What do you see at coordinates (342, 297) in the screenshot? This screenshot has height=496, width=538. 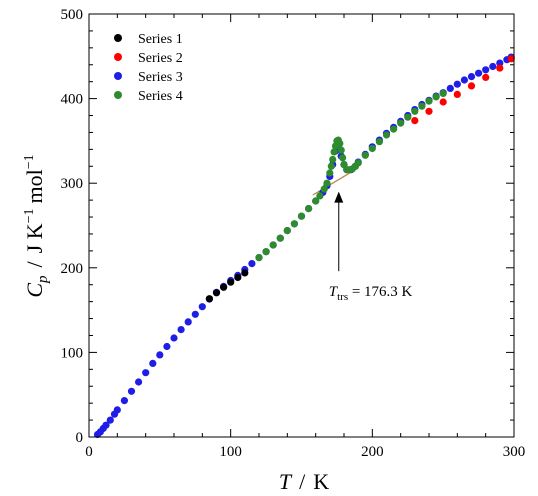 I see `transition-label-subscript: trs` at bounding box center [342, 297].